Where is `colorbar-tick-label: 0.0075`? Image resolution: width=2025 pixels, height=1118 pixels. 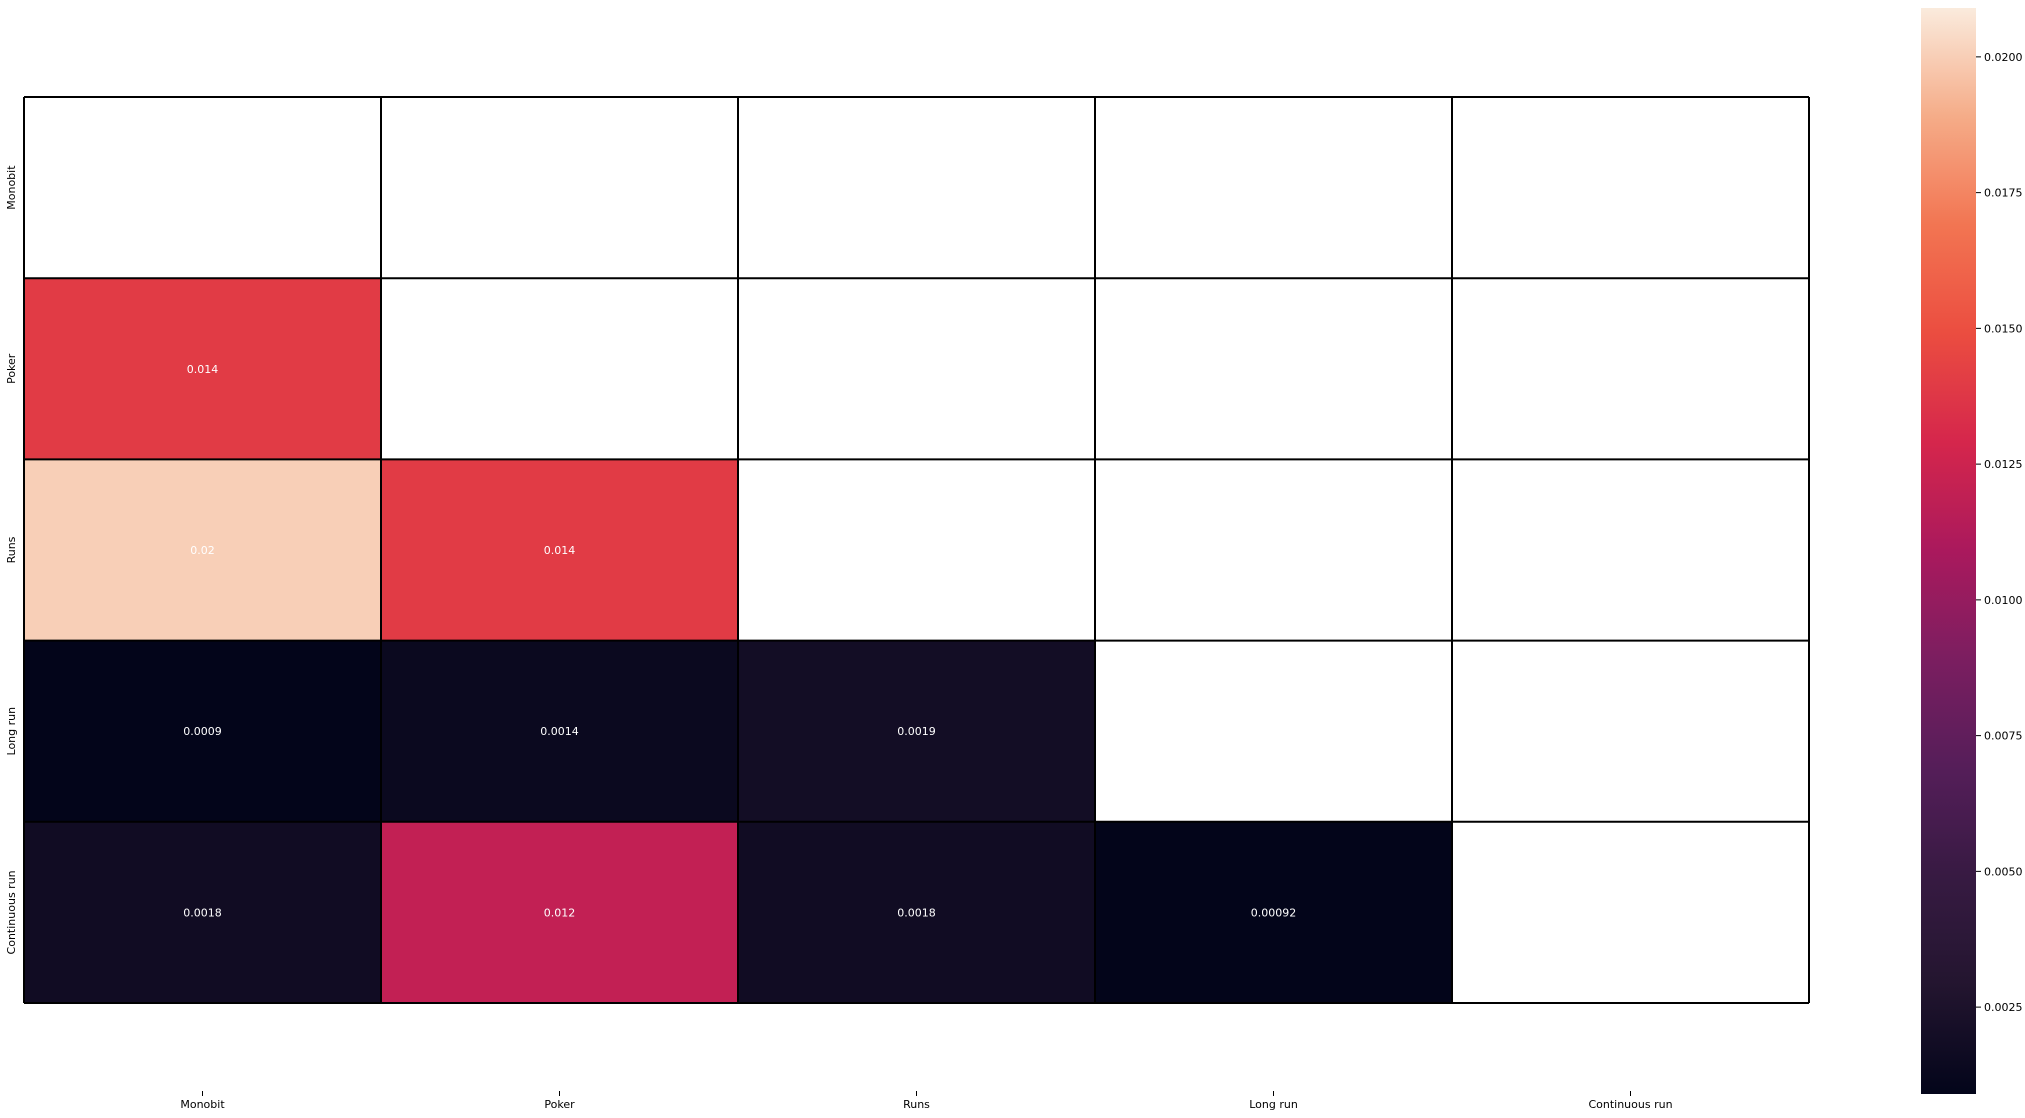
colorbar-tick-label: 0.0075 is located at coordinates (2003, 736).